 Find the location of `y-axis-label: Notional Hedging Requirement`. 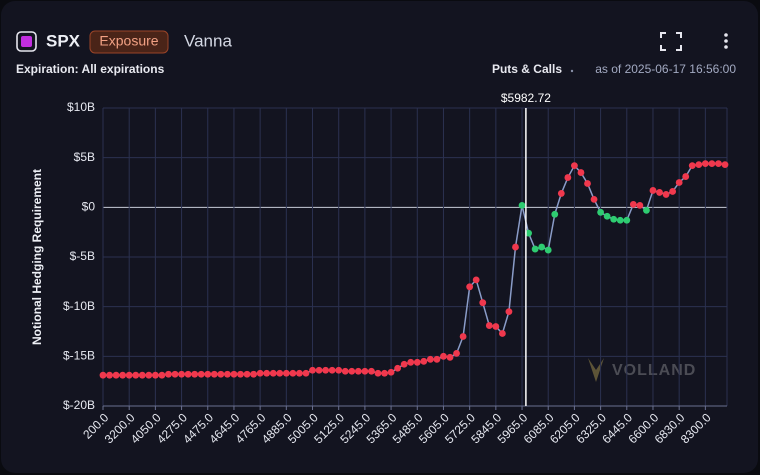

y-axis-label: Notional Hedging Requirement is located at coordinates (37, 257).